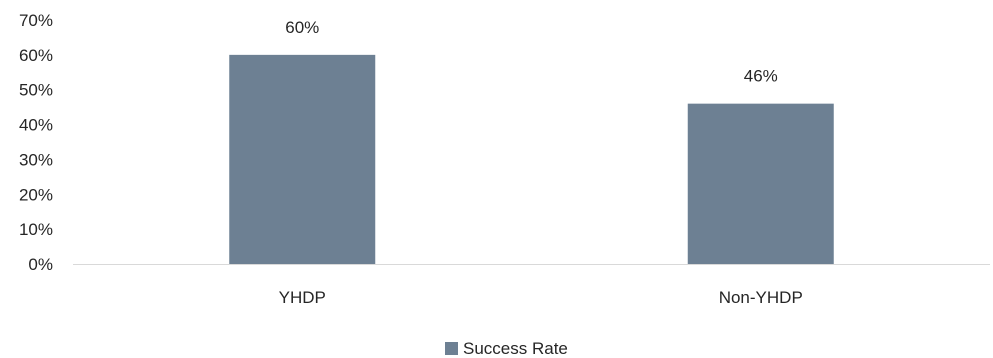  I want to click on y-tick-label: 20%, so click(36, 194).